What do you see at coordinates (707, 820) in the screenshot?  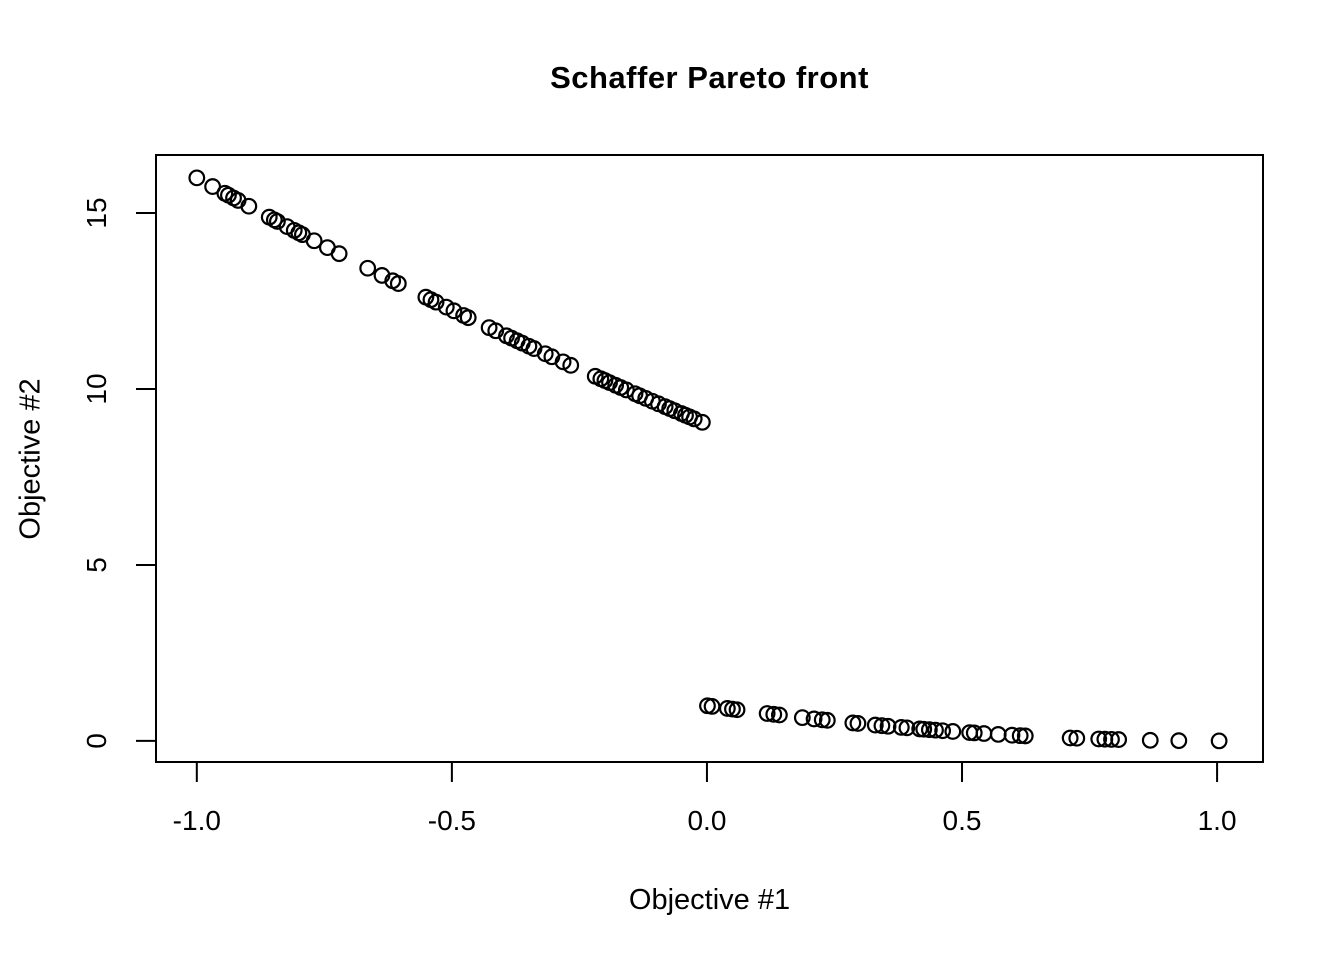 I see `x-tick-label: 0.0` at bounding box center [707, 820].